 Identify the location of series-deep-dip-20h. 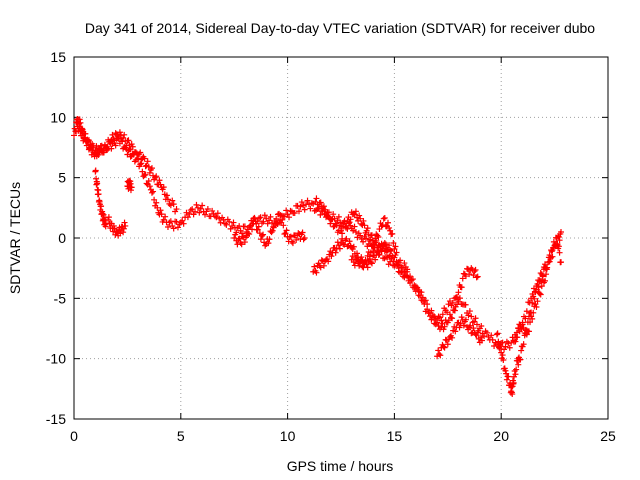
(507, 364).